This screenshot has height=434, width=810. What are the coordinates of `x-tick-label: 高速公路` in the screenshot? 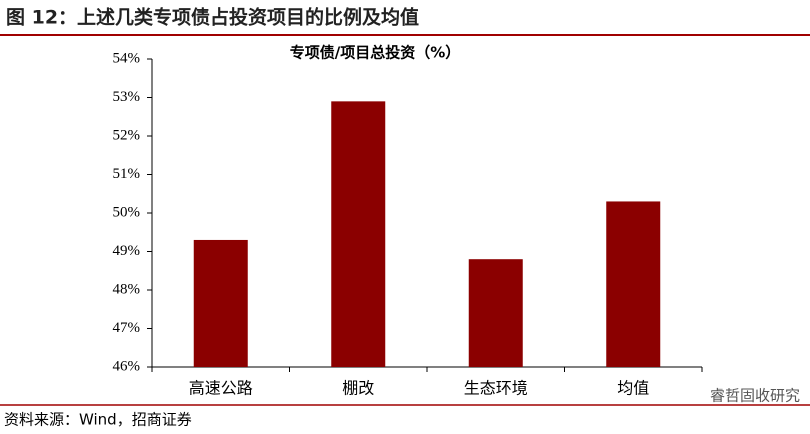 It's located at (221, 388).